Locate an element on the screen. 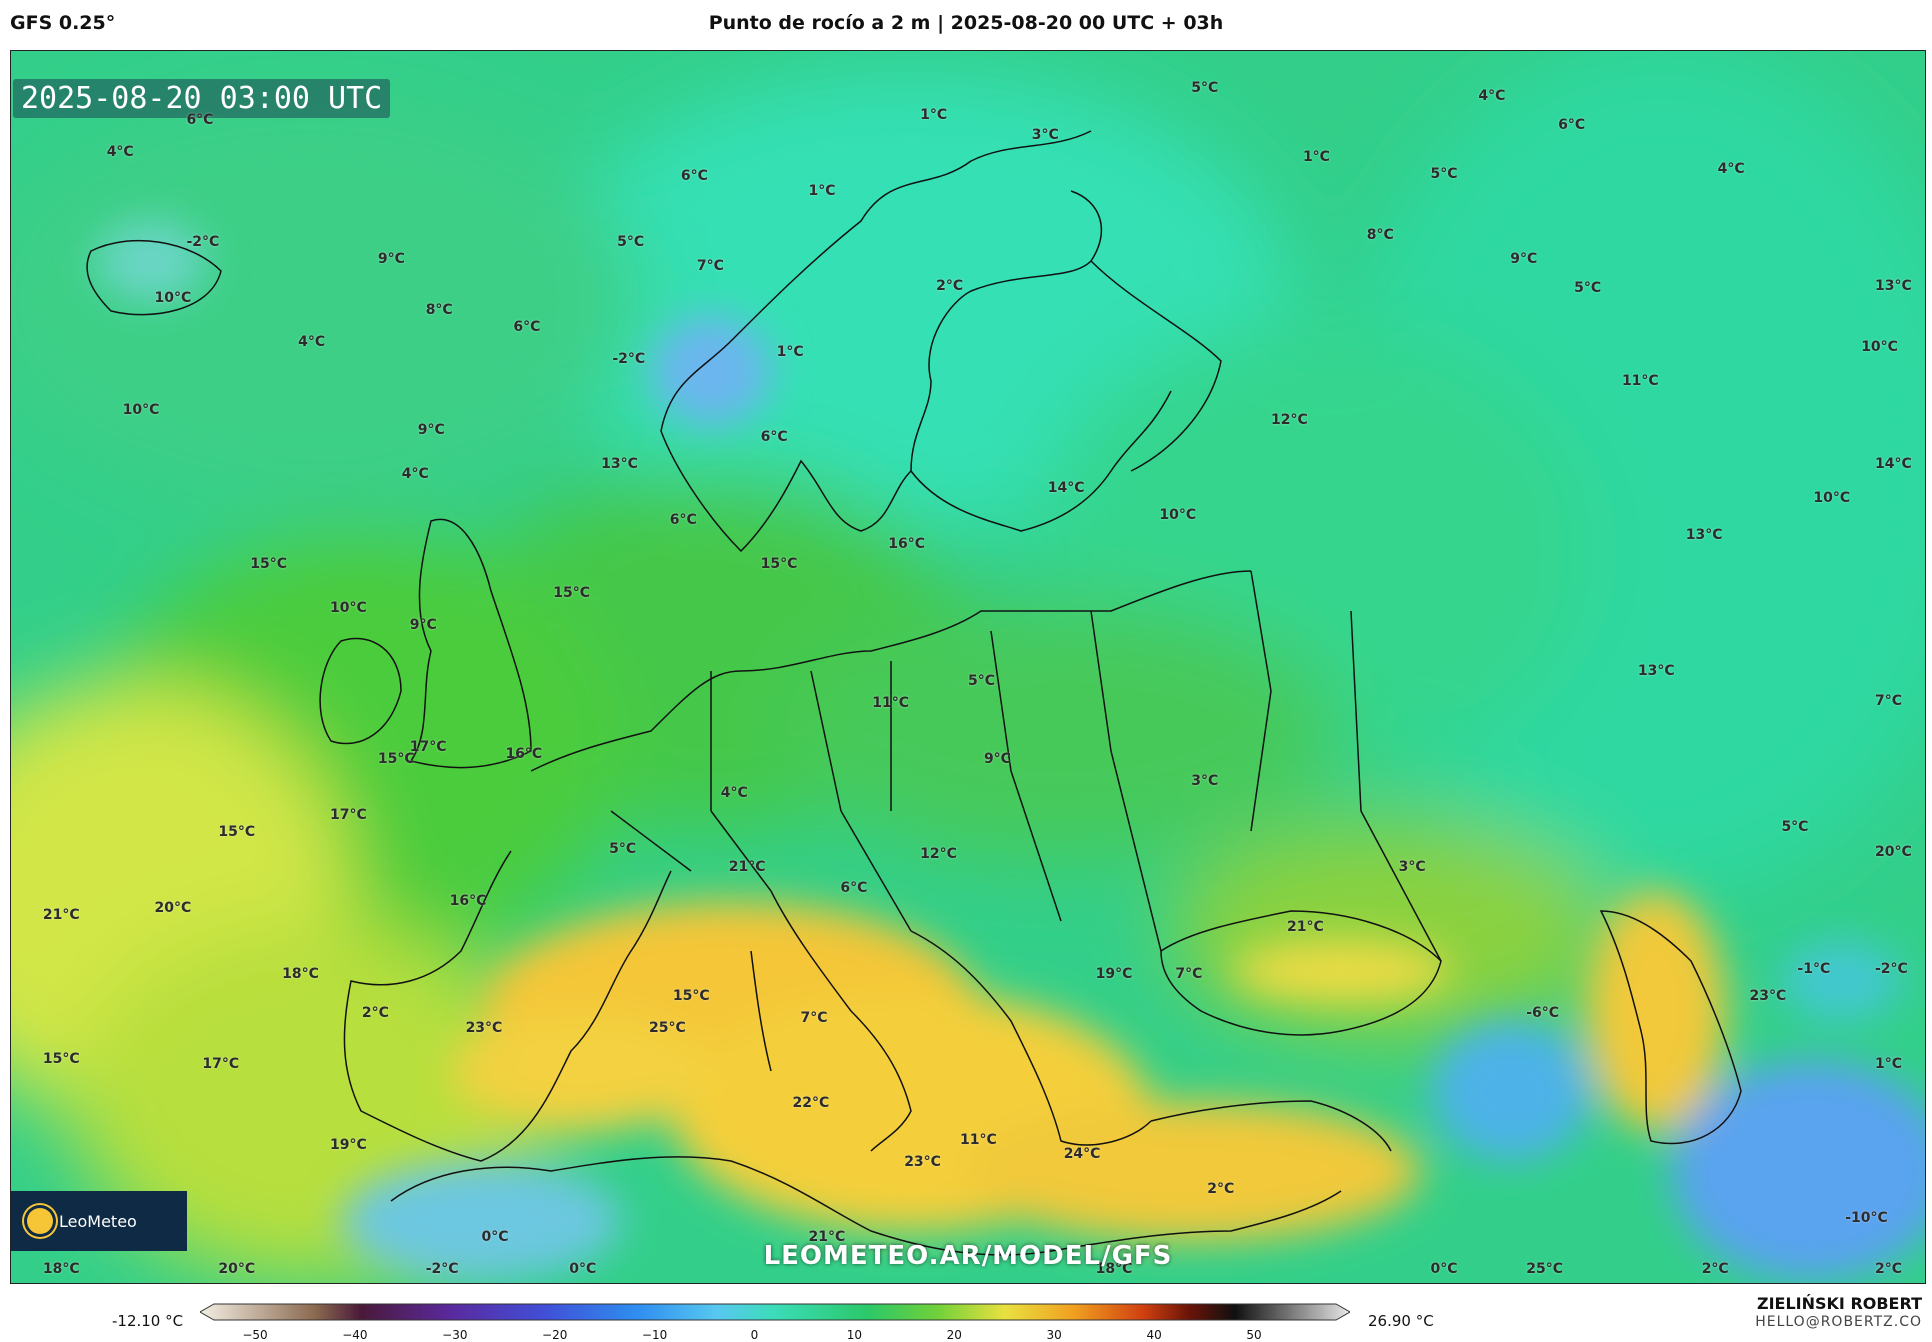 Image resolution: width=1932 pixels, height=1342 pixels. legend-tick: 50 is located at coordinates (1254, 1335).